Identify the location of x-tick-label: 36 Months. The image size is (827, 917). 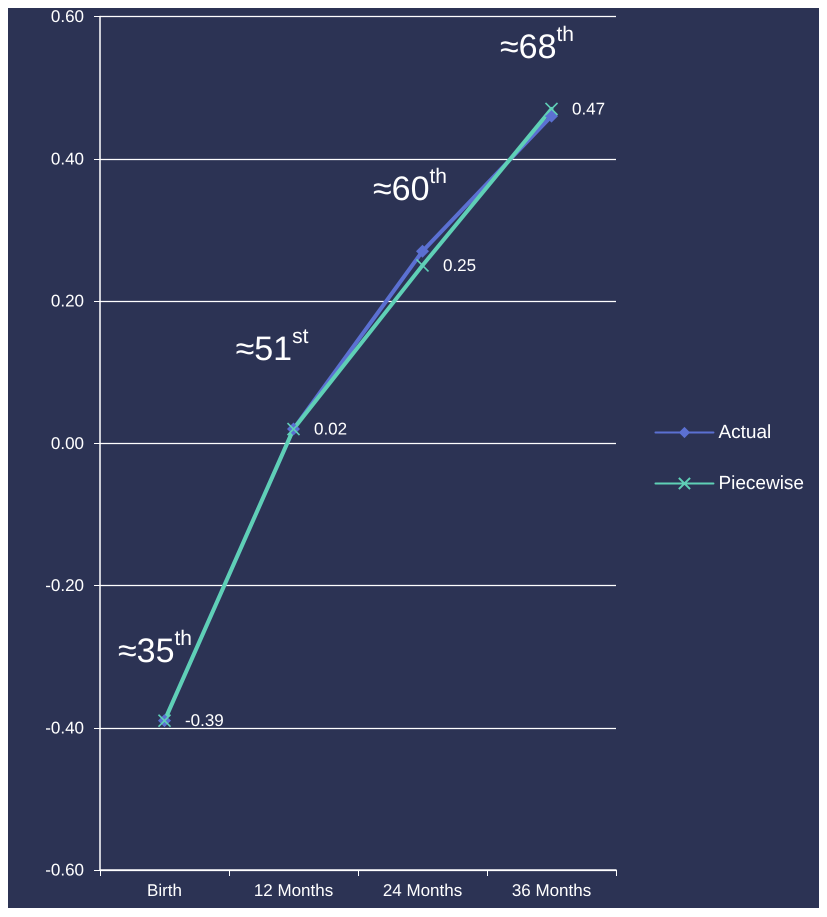
(552, 890).